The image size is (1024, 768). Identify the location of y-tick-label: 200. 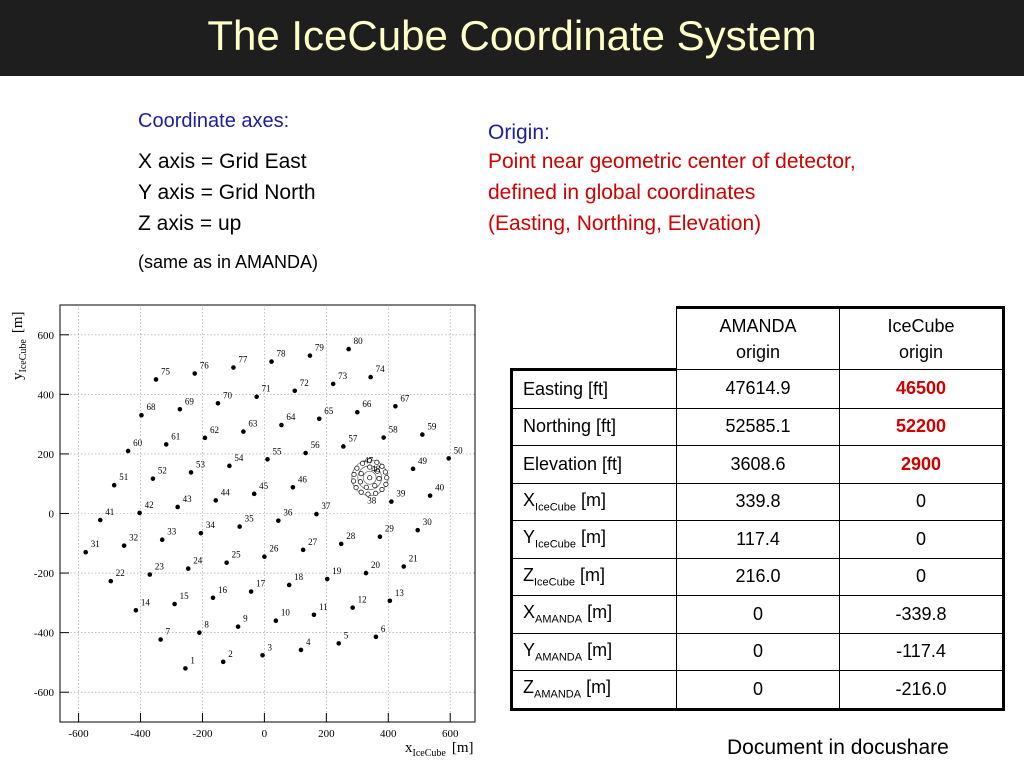
(46, 455).